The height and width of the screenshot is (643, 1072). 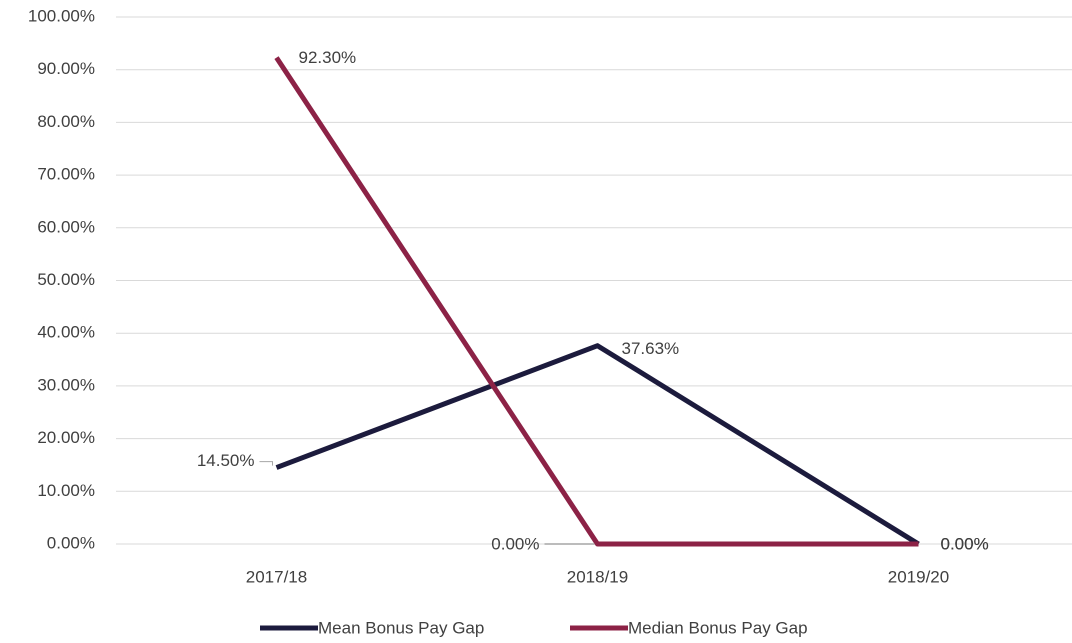 I want to click on y-tick-label: 100.00%, so click(x=61, y=15).